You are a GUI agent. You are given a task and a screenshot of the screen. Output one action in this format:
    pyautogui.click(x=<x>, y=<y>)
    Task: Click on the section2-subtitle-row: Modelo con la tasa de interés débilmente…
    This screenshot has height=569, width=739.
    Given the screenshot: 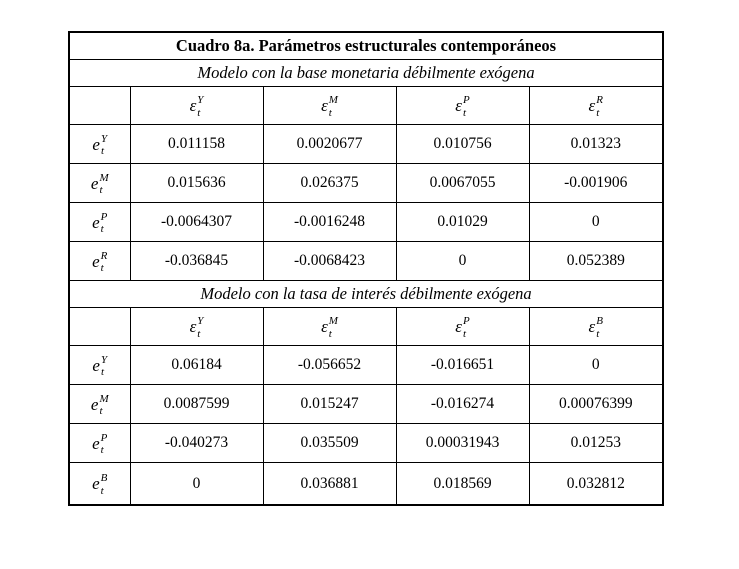 What is the action you would take?
    pyautogui.click(x=366, y=294)
    